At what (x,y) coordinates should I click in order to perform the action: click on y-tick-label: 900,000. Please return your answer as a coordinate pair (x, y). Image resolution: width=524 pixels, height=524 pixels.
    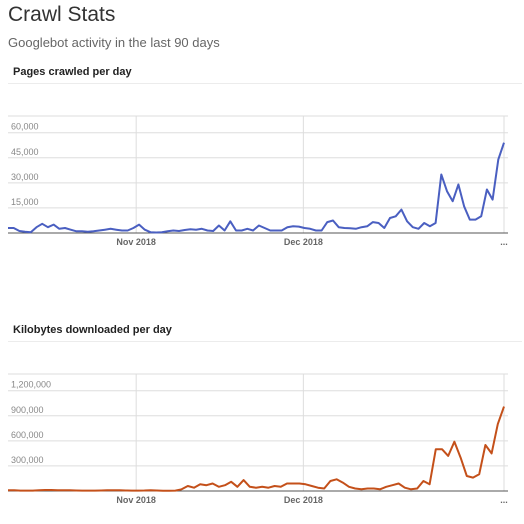
    Looking at the image, I should click on (27, 410).